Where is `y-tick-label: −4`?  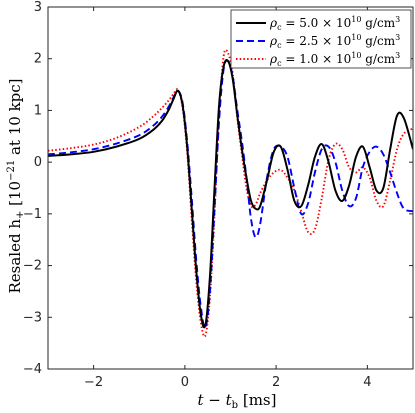 y-tick-label: −4 is located at coordinates (32, 369).